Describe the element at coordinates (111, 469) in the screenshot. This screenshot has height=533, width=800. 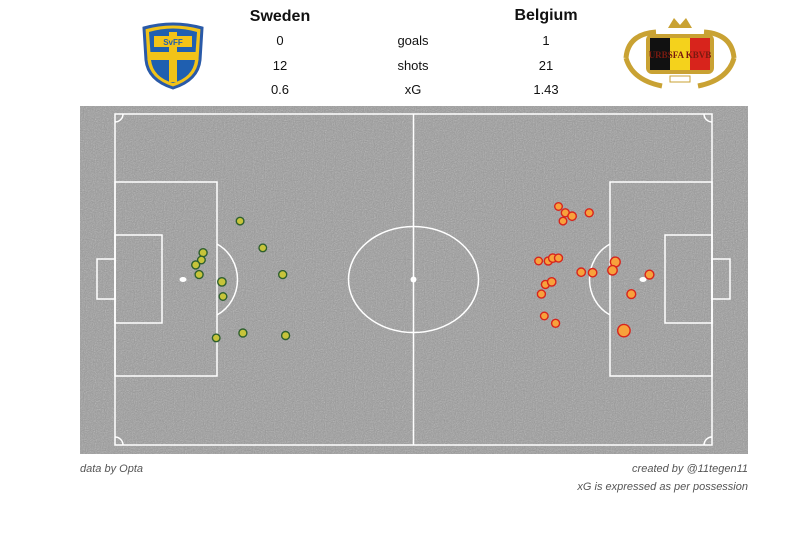
I see `data-source-note: data by Opta` at that location.